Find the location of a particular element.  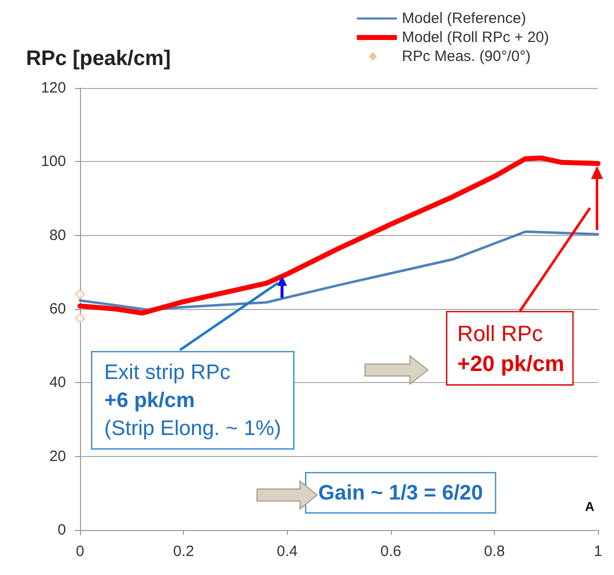

line-series is located at coordinates (339, 270).